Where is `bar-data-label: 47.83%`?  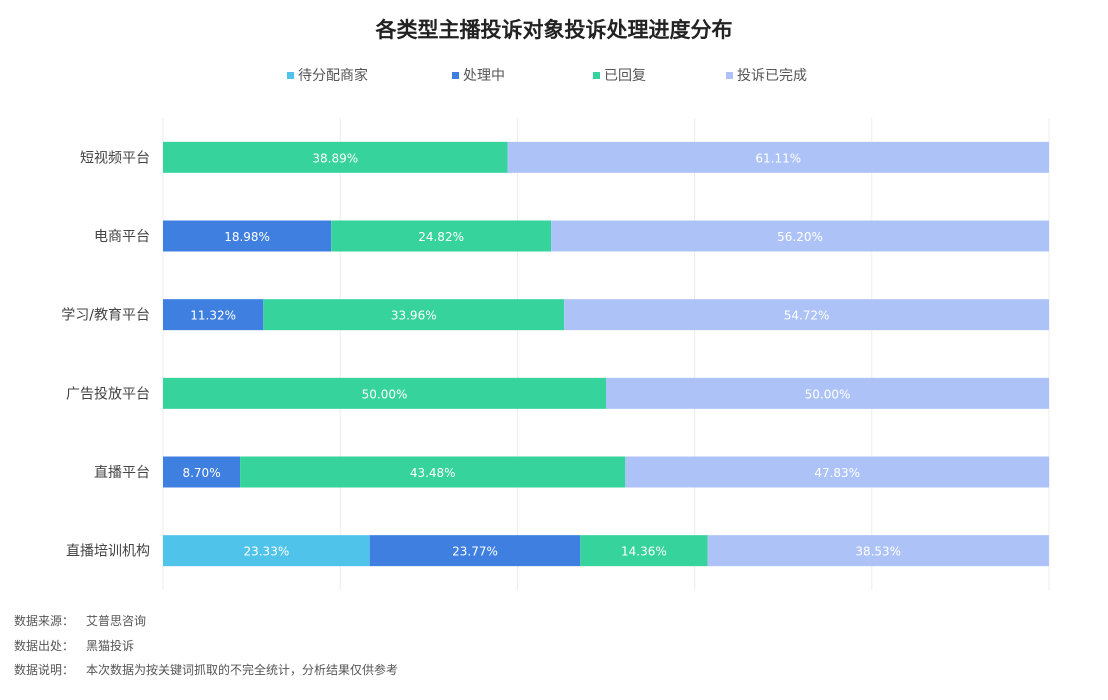
bar-data-label: 47.83% is located at coordinates (837, 473).